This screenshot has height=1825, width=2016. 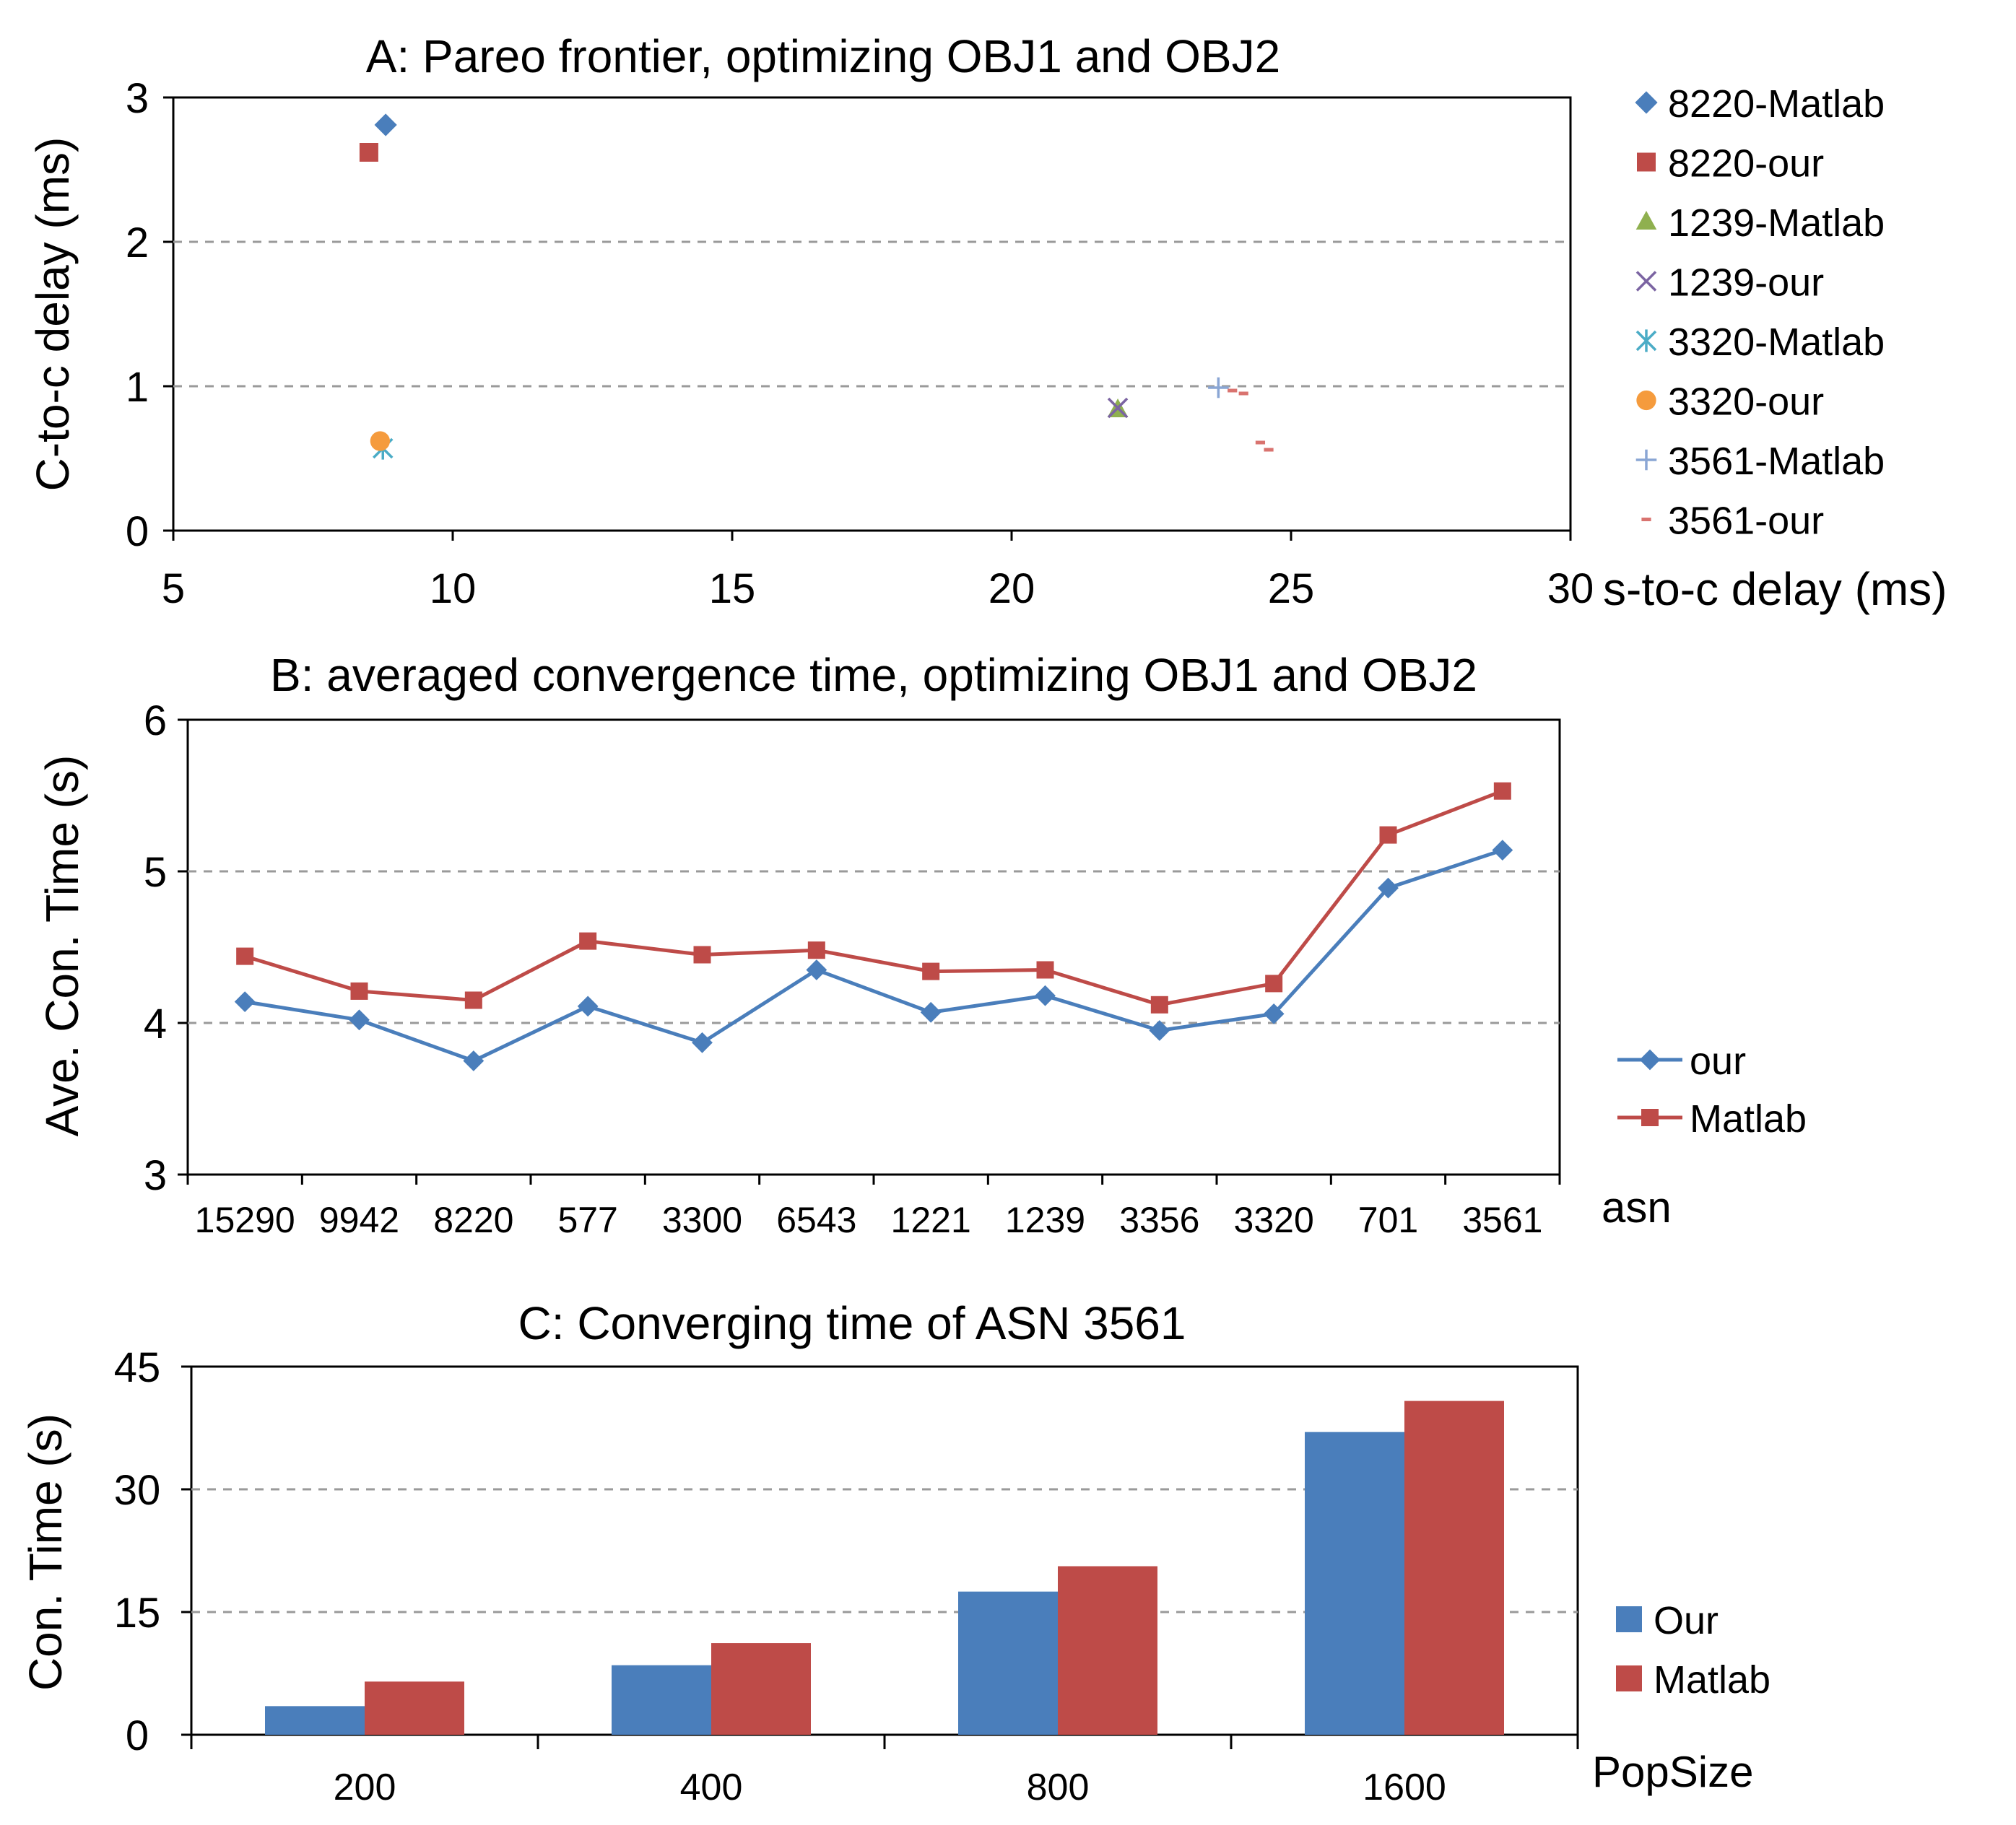 What do you see at coordinates (1570, 588) in the screenshot?
I see `panel-a-x-tick-label: 30` at bounding box center [1570, 588].